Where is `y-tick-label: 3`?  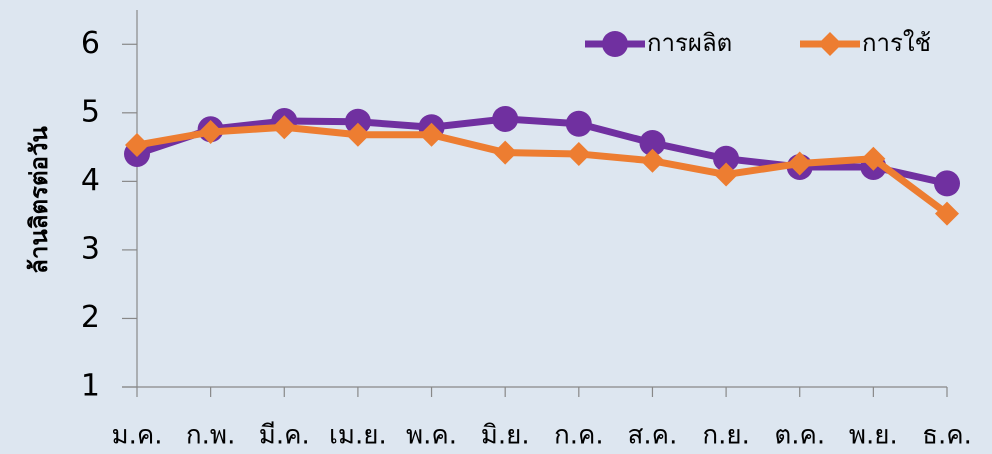
y-tick-label: 3 is located at coordinates (90, 248).